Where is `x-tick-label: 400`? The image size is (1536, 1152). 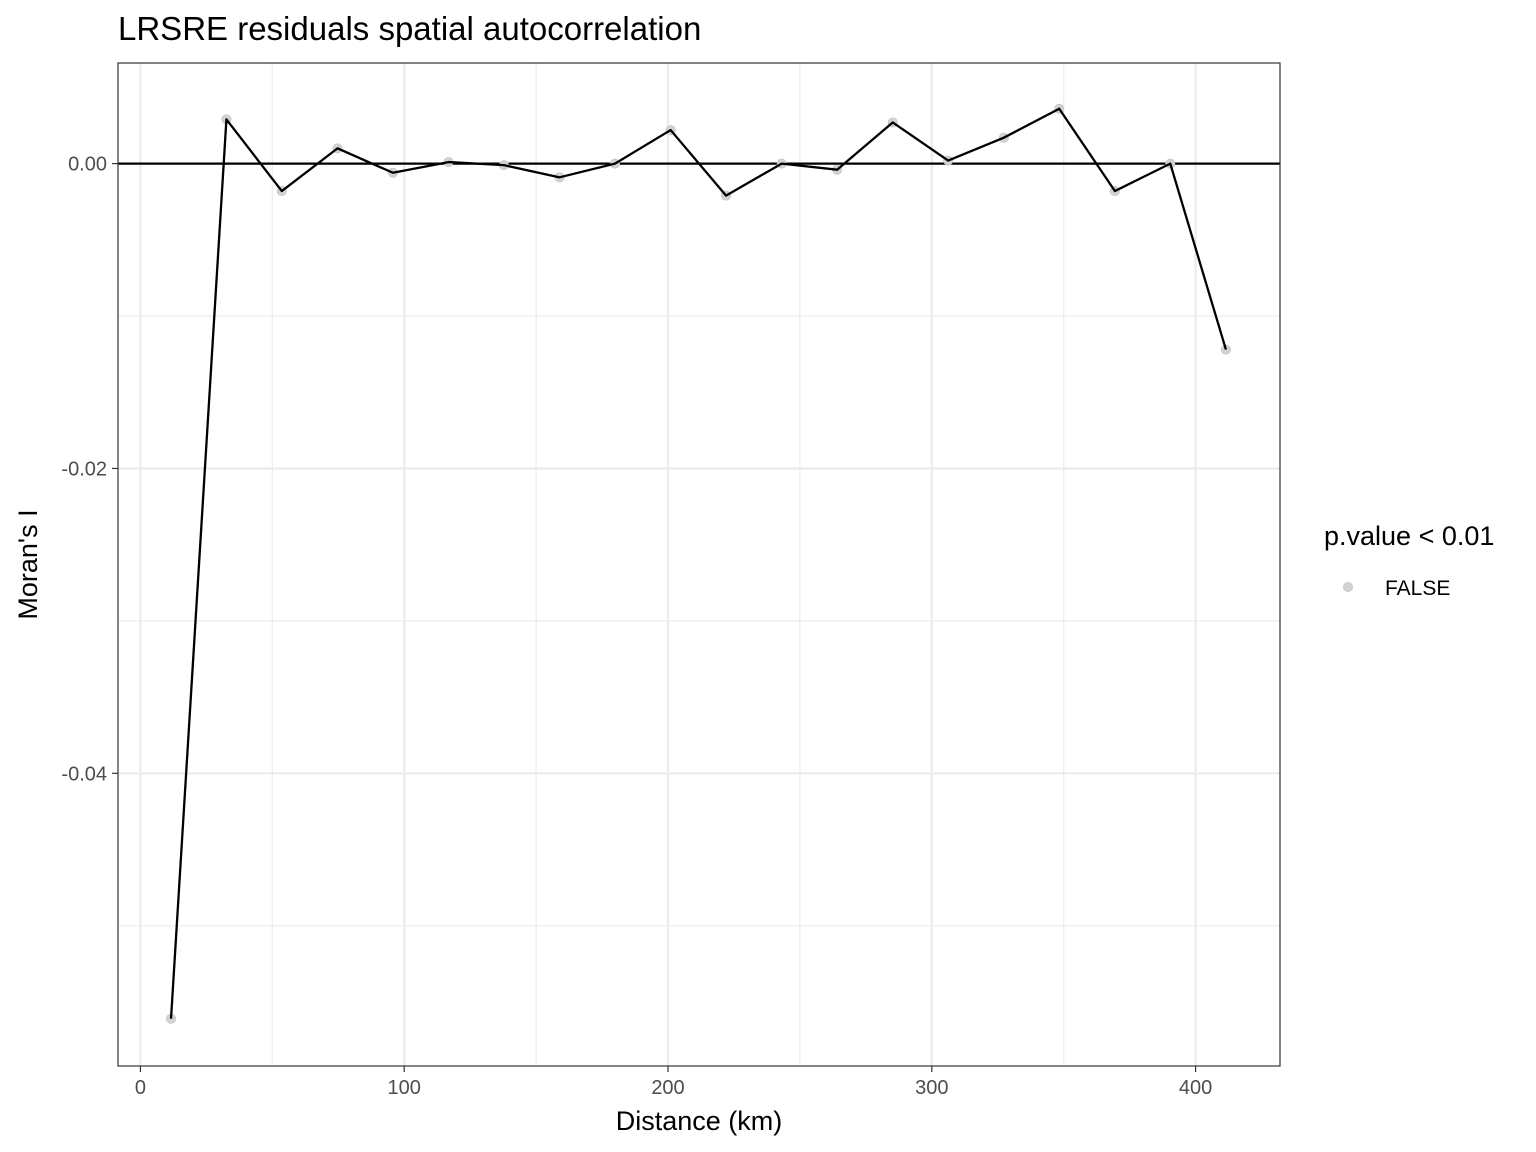 x-tick-label: 400 is located at coordinates (1195, 1088).